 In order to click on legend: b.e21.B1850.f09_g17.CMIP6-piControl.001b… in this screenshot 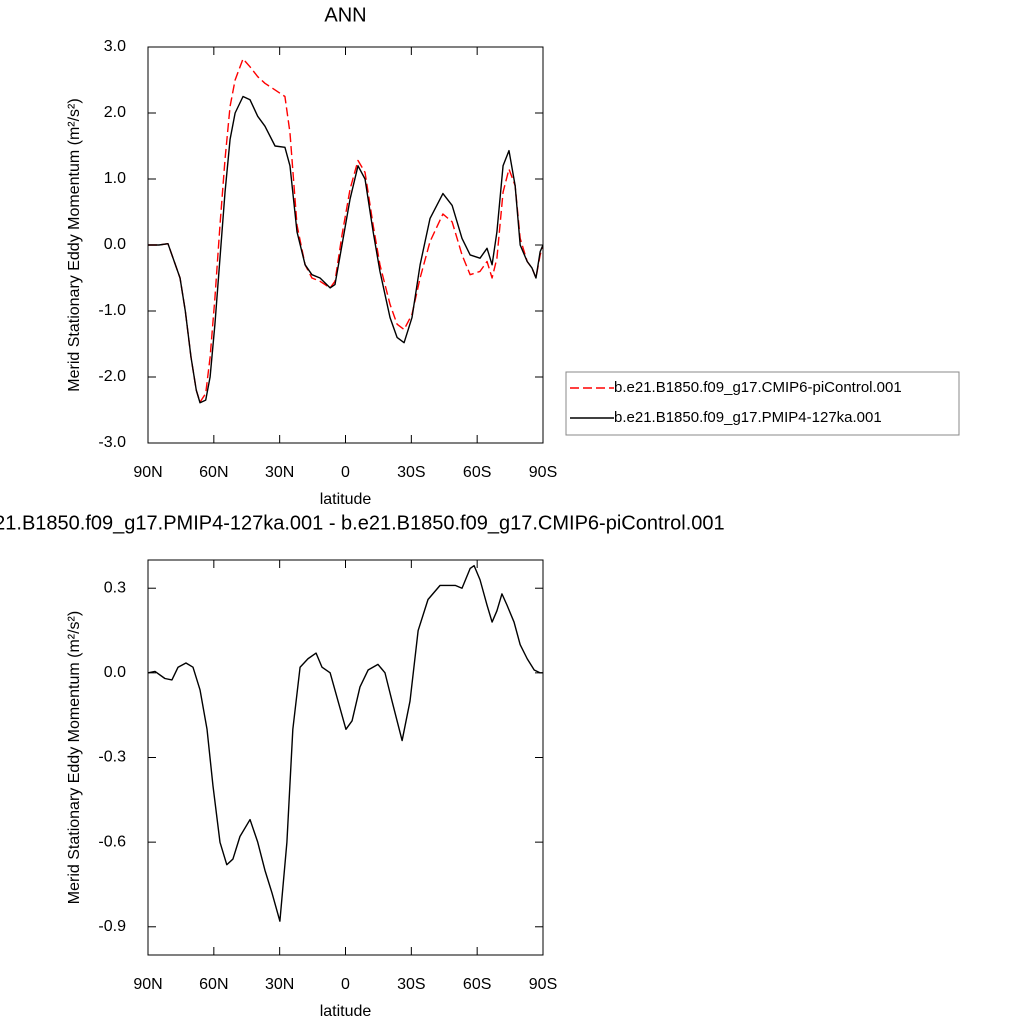, I will do `click(762, 403)`.